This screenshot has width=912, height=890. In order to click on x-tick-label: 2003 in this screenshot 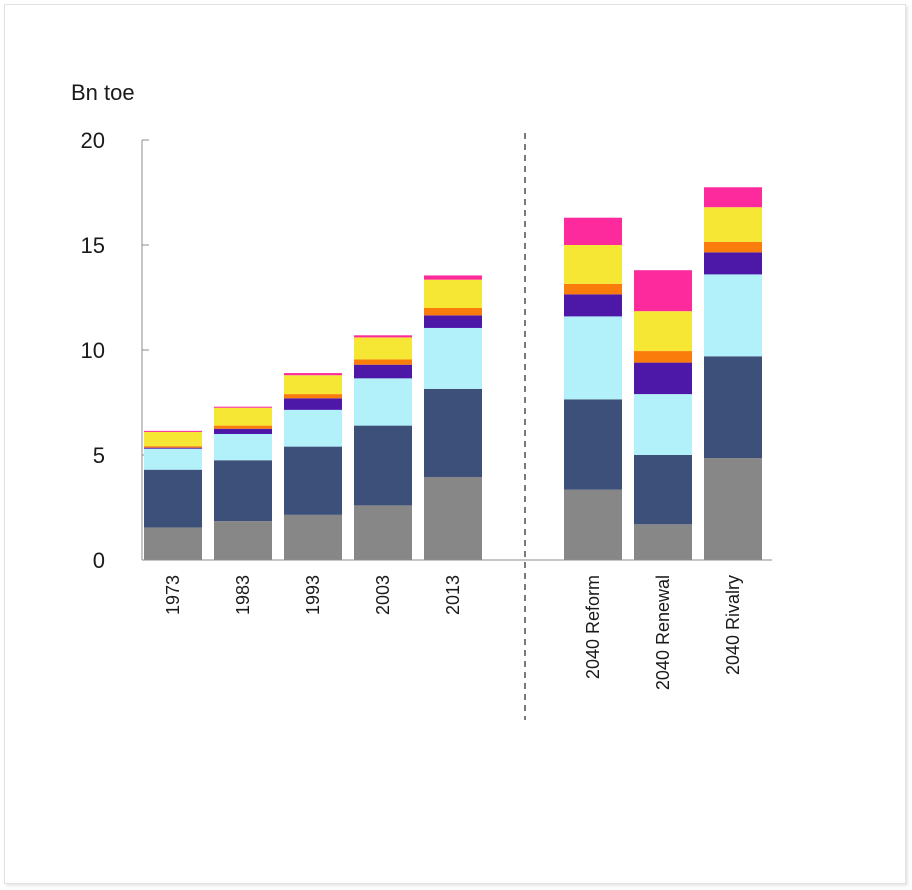, I will do `click(383, 595)`.